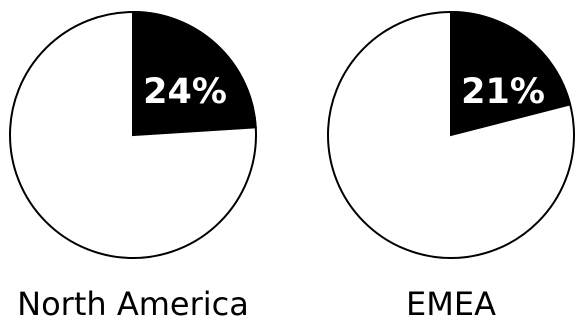 This screenshot has height=323, width=576. I want to click on pie-north-america-label: North America, so click(133, 304).